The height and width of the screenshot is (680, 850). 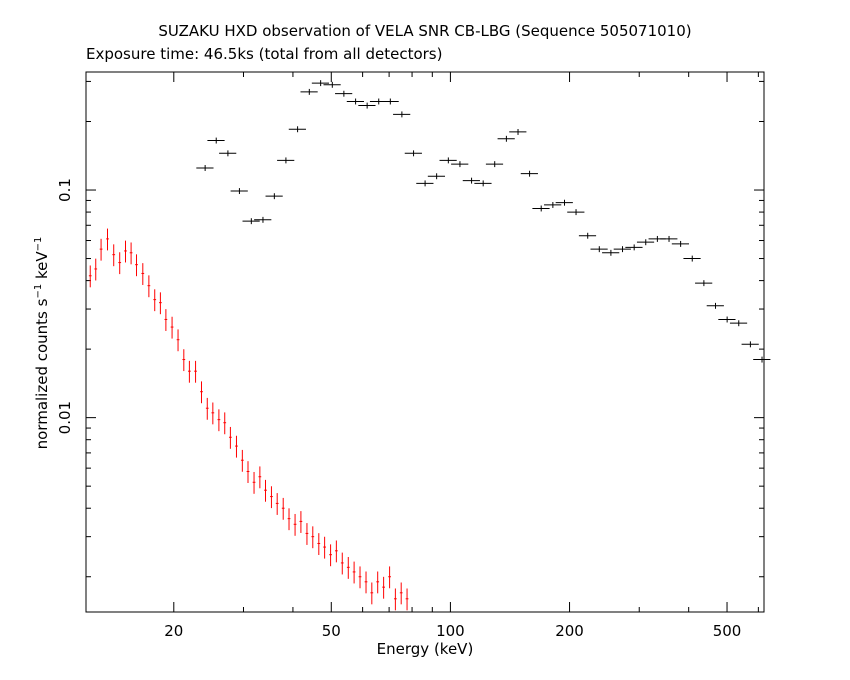 I want to click on x-tick-label: 20, so click(x=173, y=631).